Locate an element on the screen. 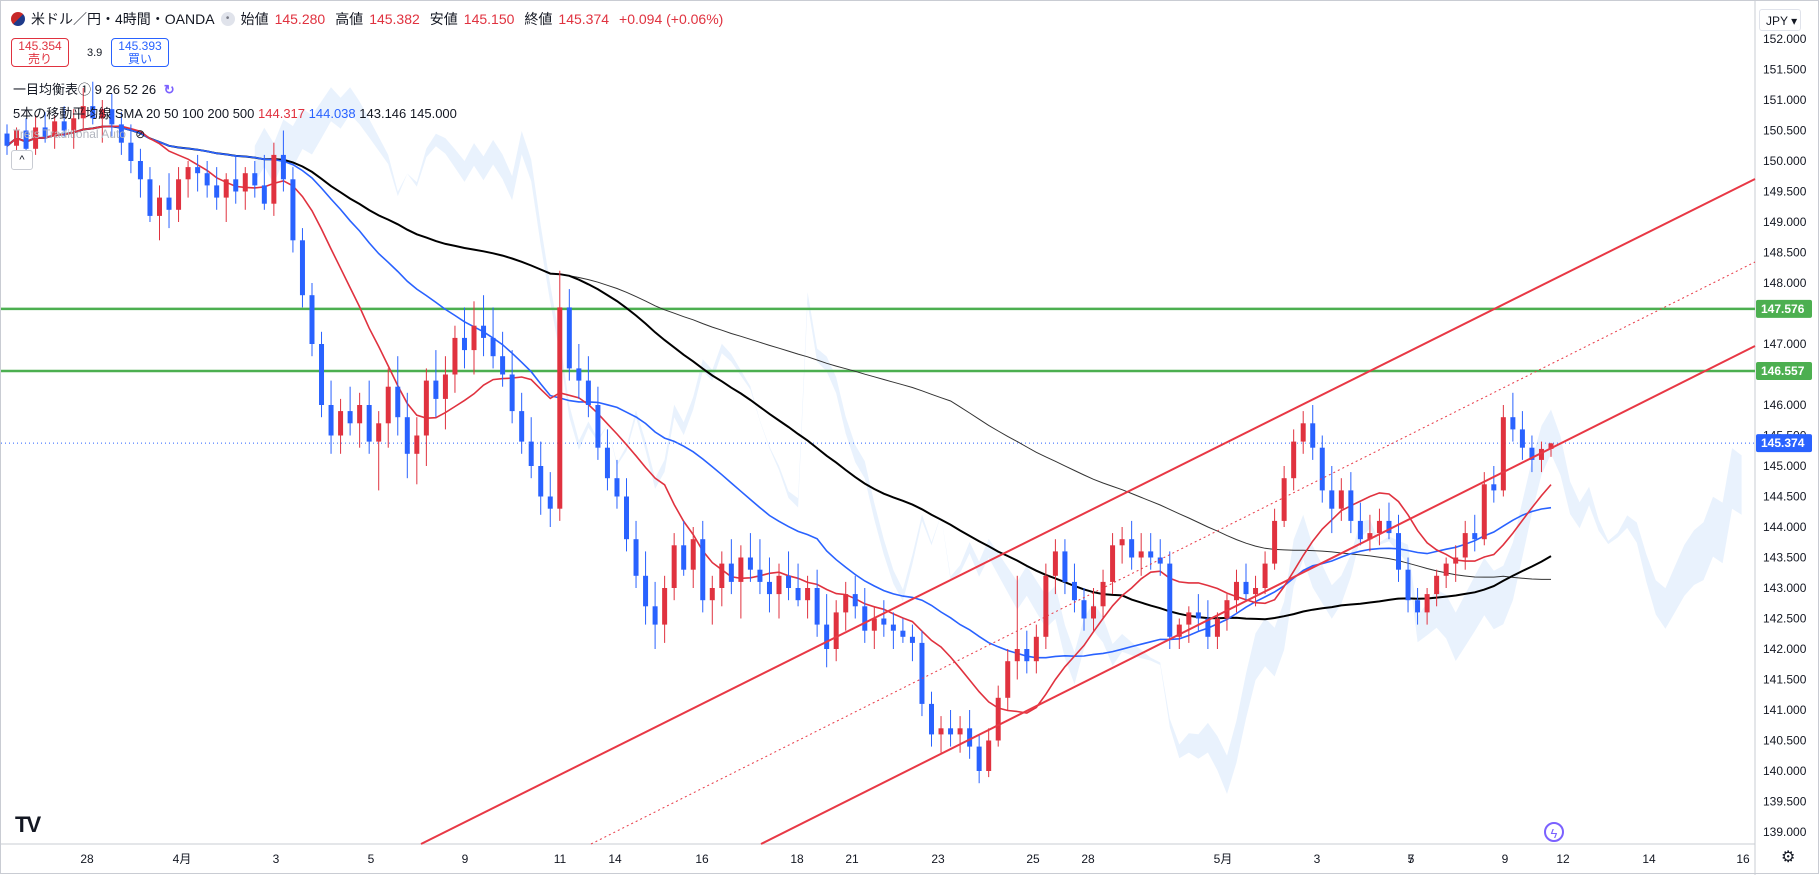 This screenshot has height=875, width=1819. refresh-icon: ↻ is located at coordinates (169, 89).